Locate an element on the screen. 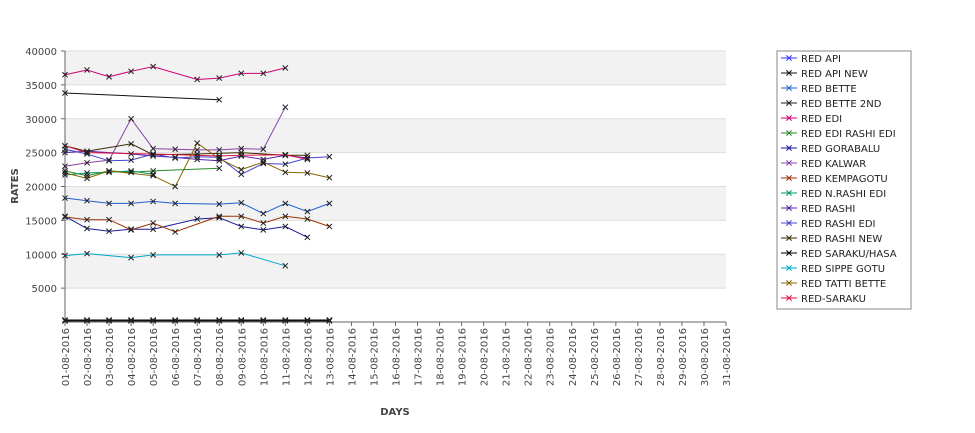 The width and height of the screenshot is (975, 433). x-tick-label: 25-08-2016 is located at coordinates (595, 357).